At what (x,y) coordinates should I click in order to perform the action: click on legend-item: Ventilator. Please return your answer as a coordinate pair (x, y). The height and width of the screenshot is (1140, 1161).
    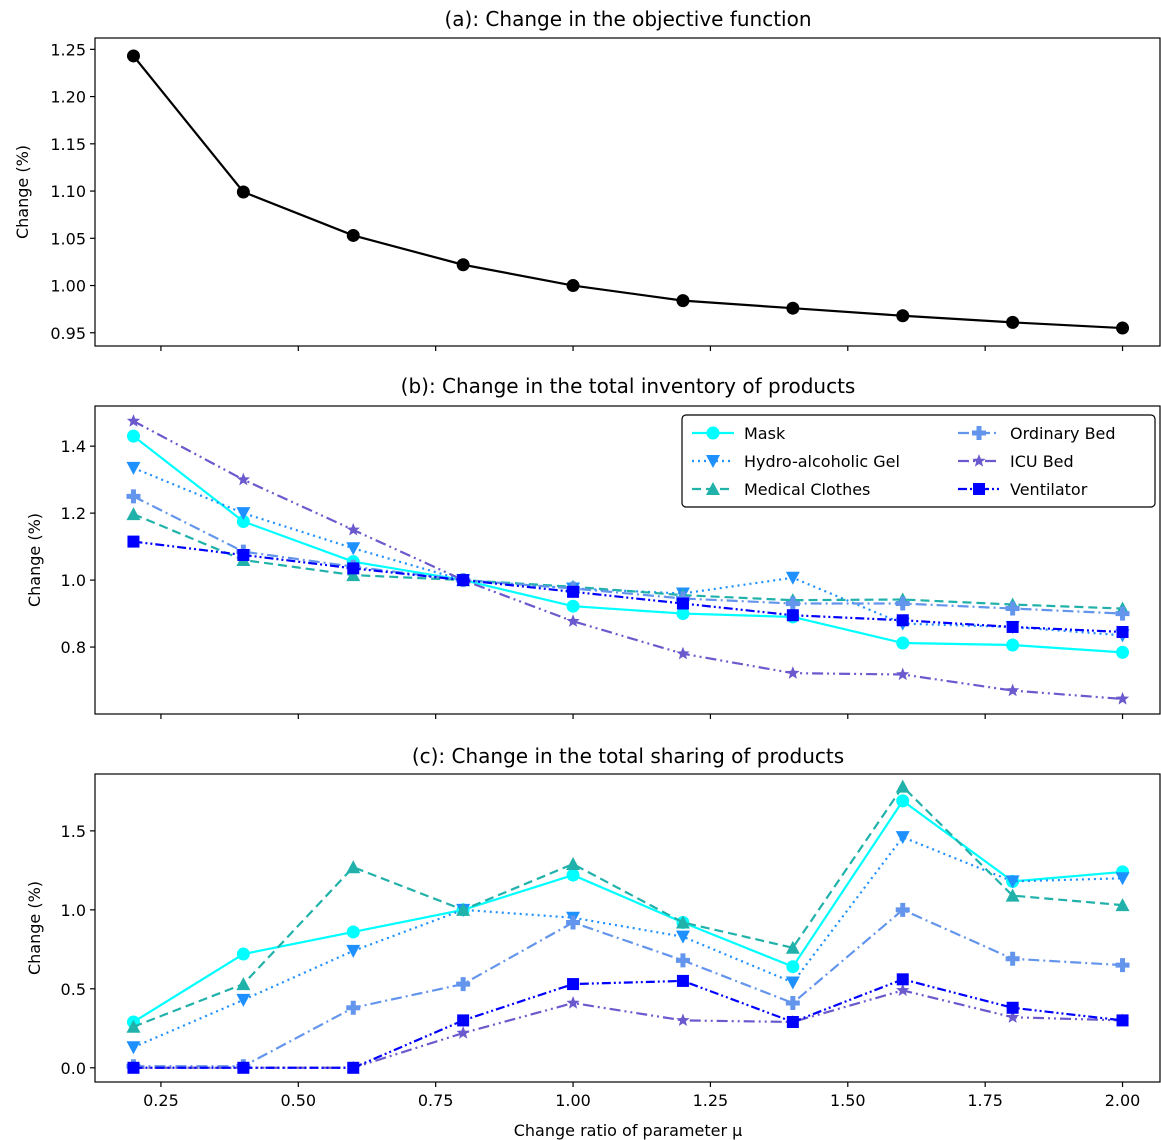
    Looking at the image, I should click on (1023, 489).